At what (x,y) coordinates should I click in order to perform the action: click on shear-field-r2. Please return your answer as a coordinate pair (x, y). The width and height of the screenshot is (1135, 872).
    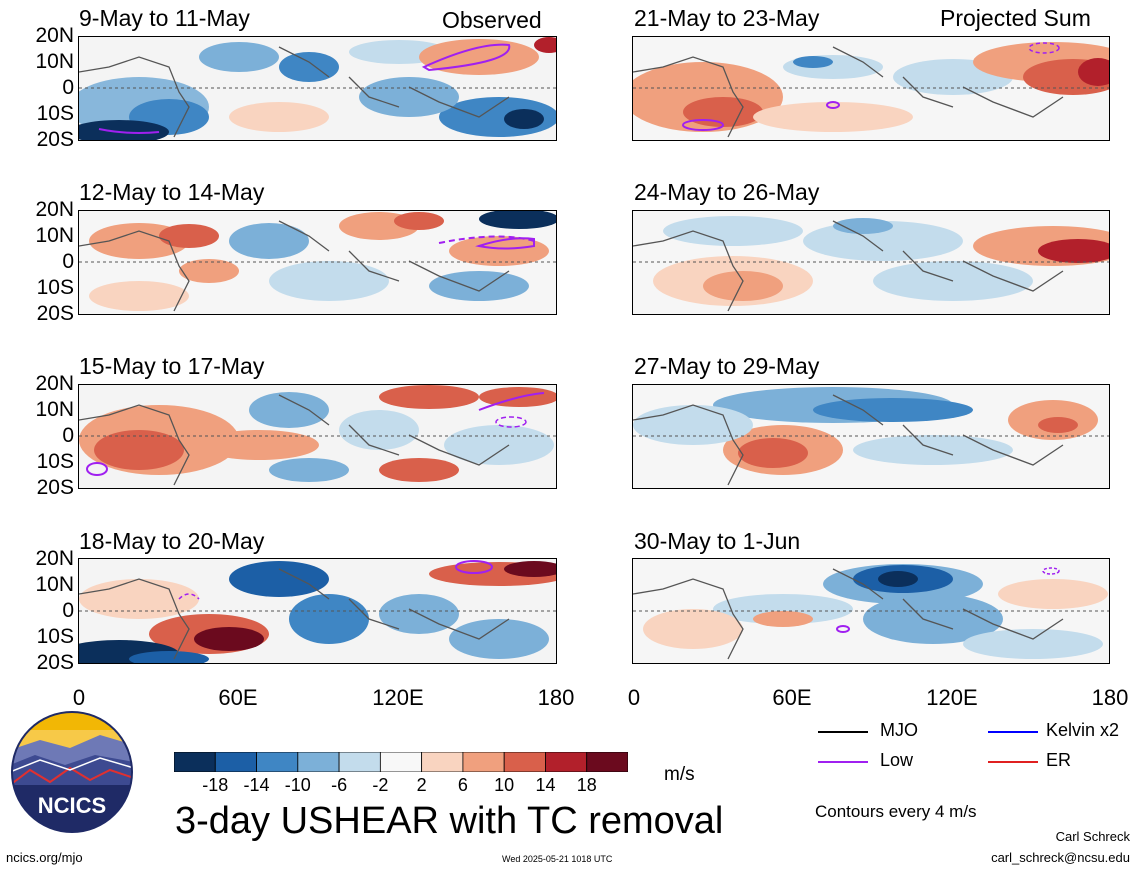
    Looking at the image, I should click on (871, 262).